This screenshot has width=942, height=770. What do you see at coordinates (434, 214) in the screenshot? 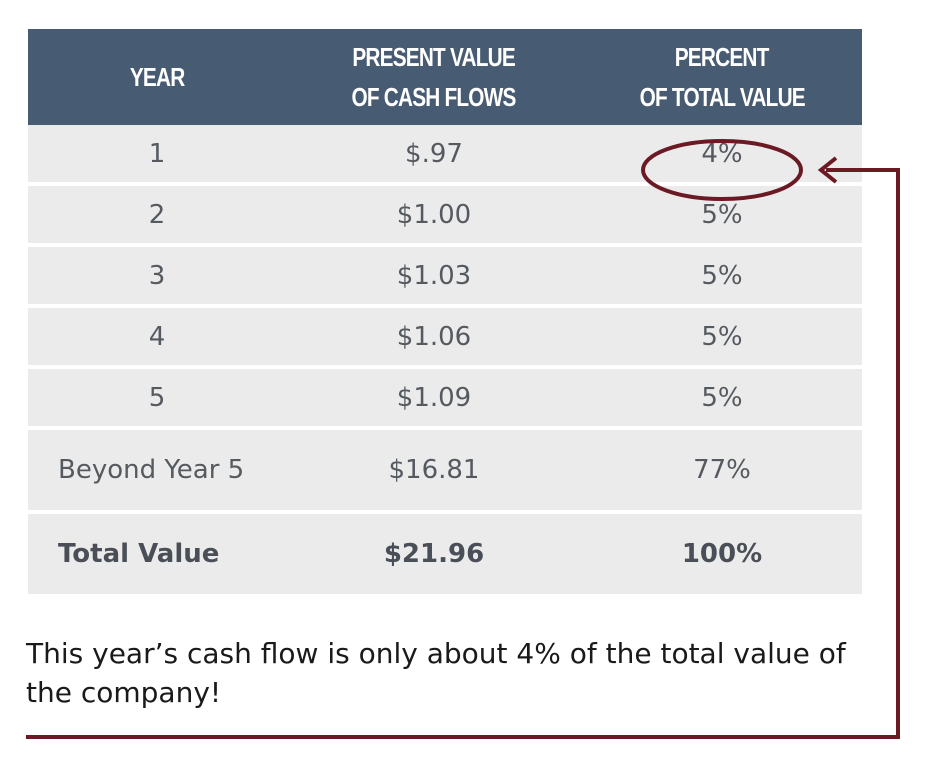
I see `cell-present-value: $1.00` at bounding box center [434, 214].